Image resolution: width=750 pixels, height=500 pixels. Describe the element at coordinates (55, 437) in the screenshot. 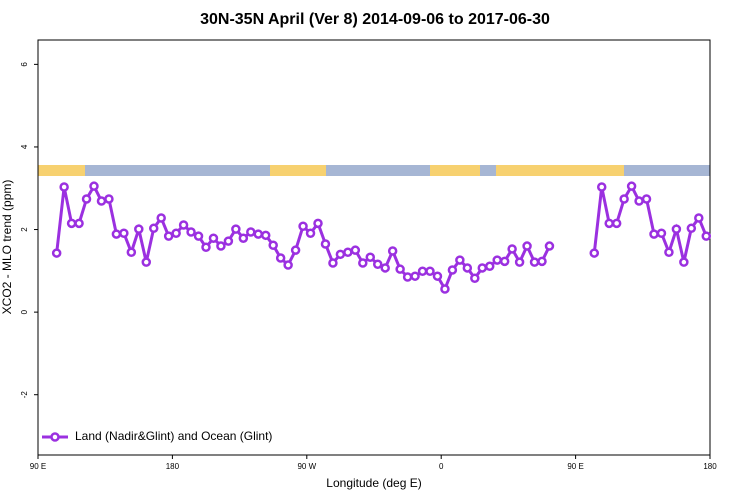

I see `legend-marker` at that location.